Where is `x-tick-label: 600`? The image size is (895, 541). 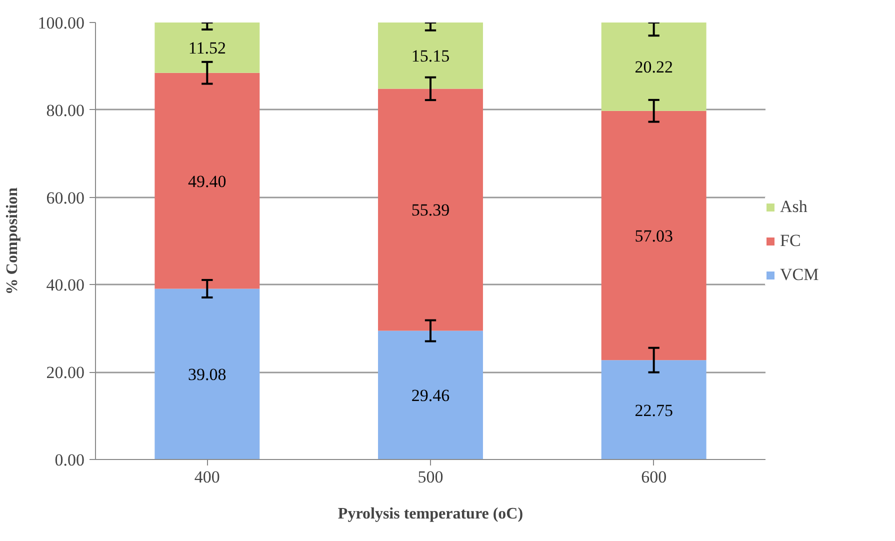 x-tick-label: 600 is located at coordinates (654, 477).